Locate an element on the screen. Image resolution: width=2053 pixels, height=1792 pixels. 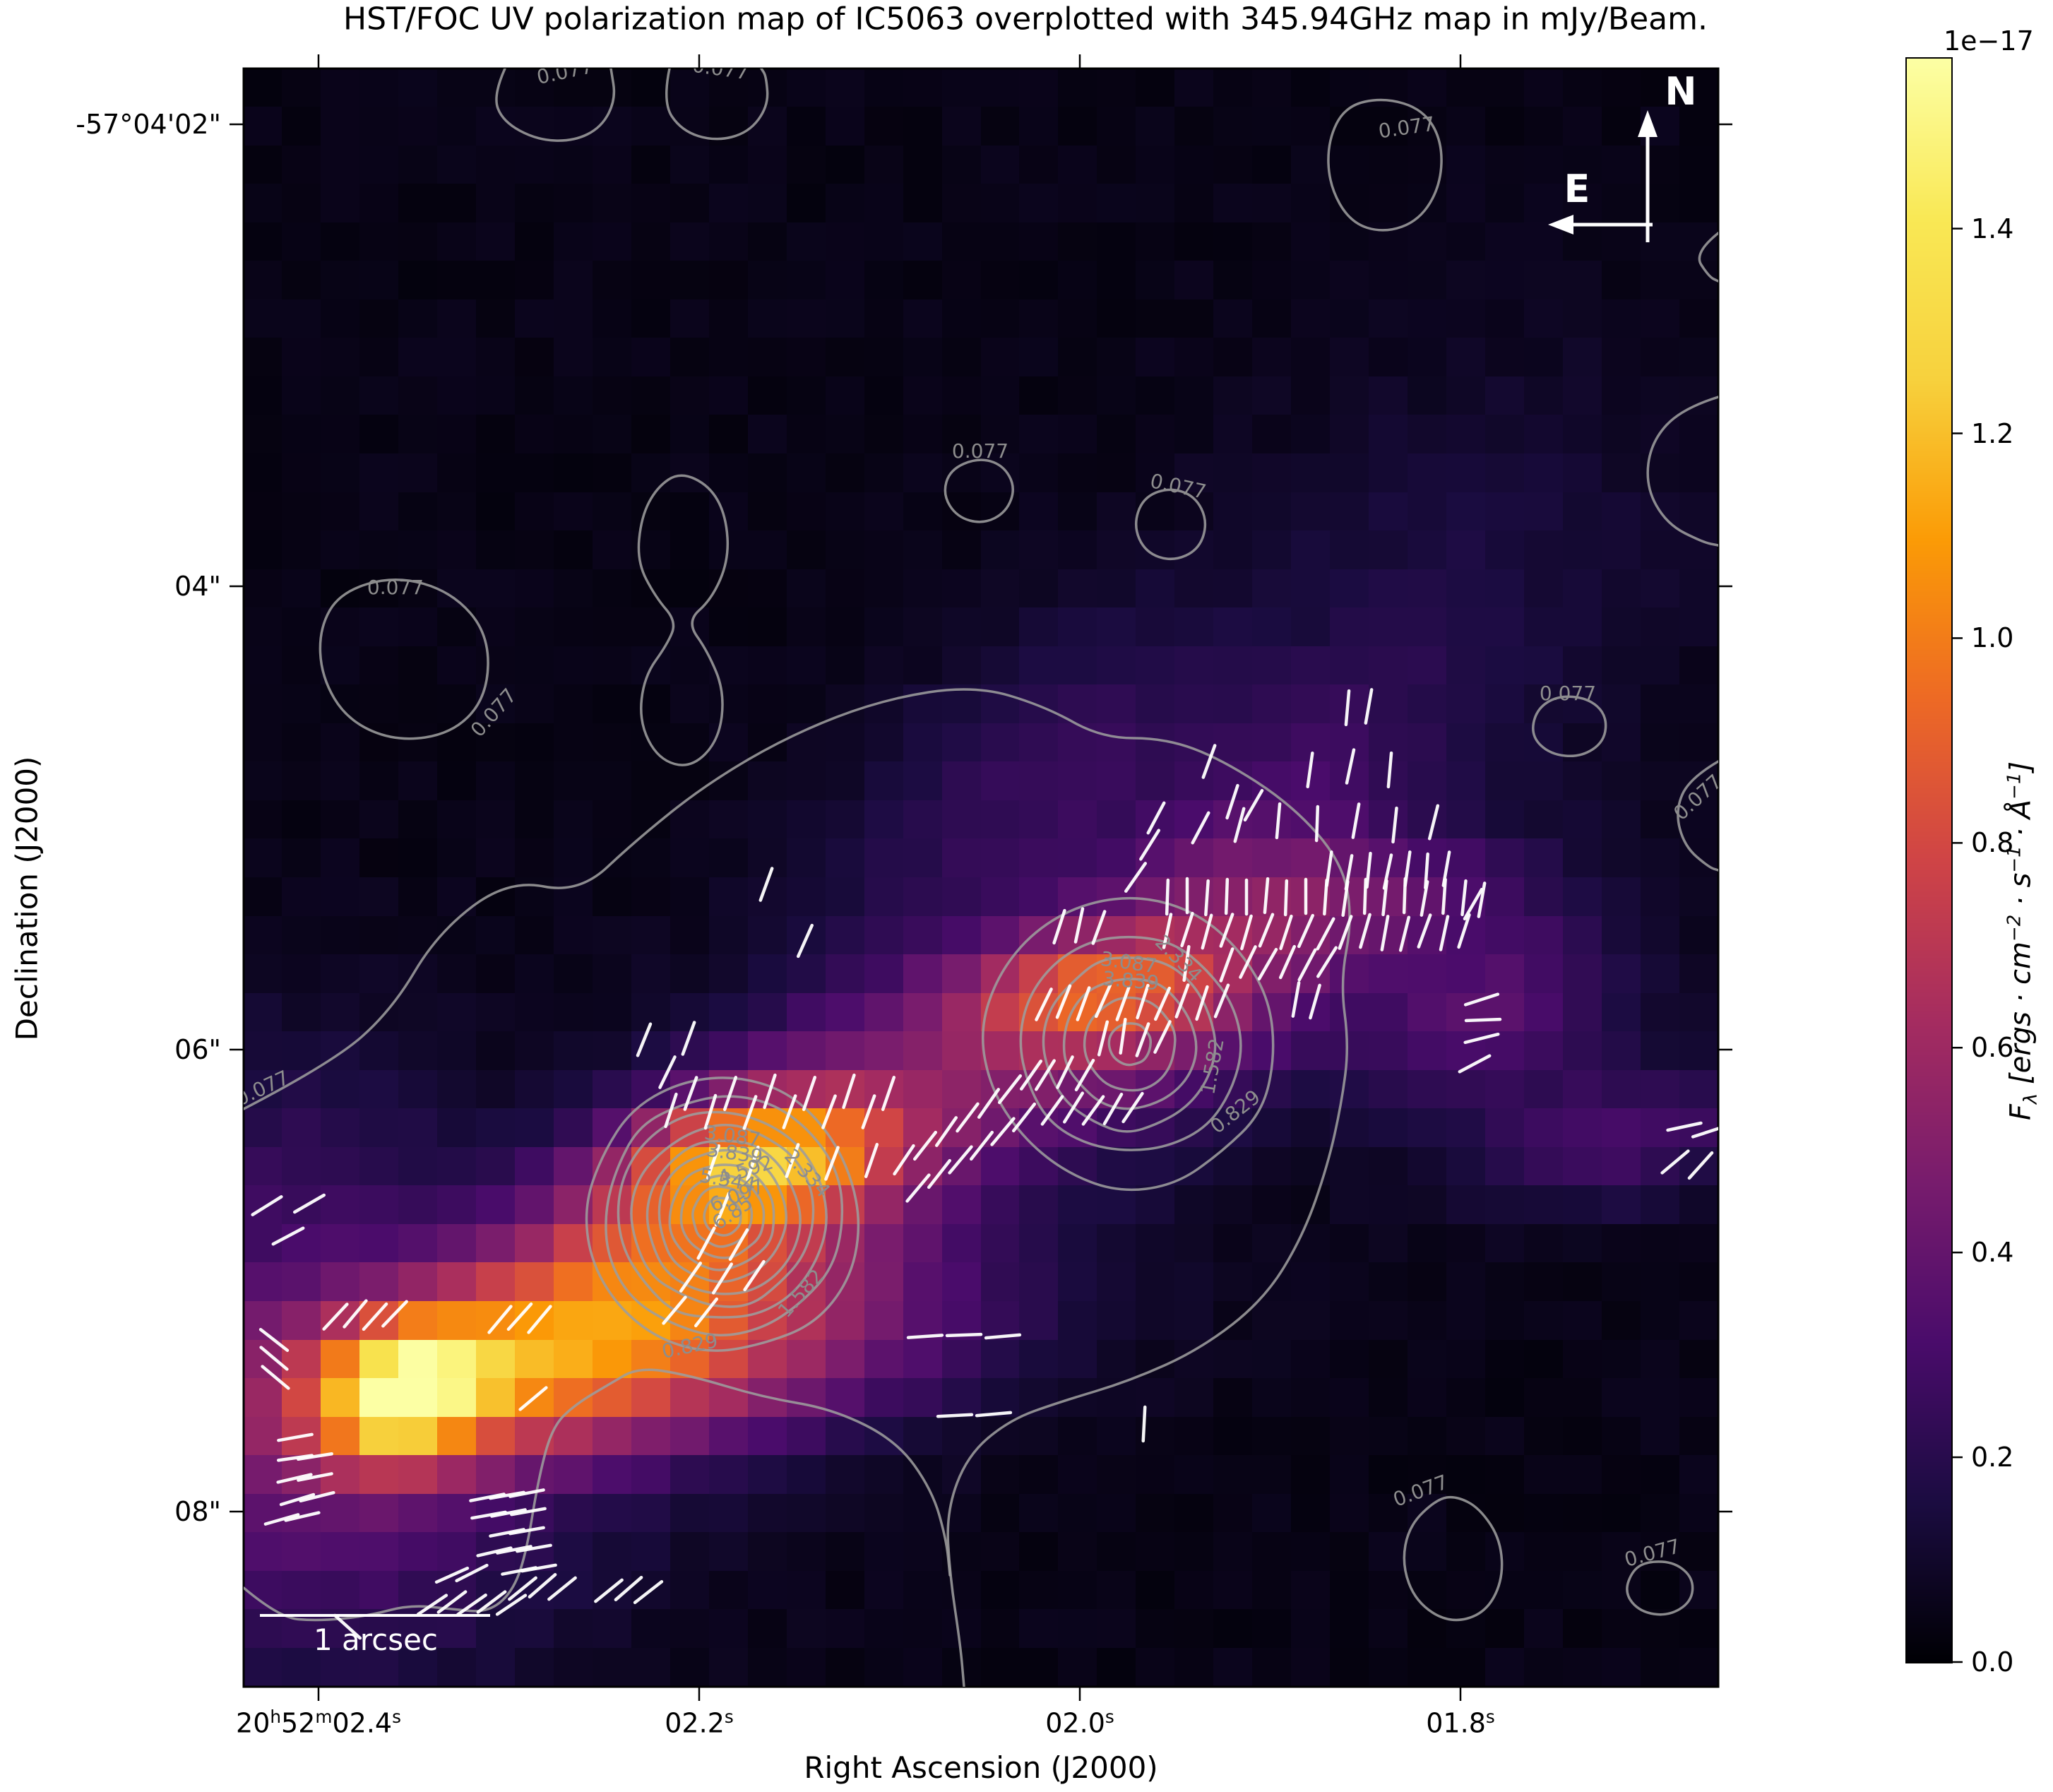
contour-label: 0.829 is located at coordinates (690, 1346).